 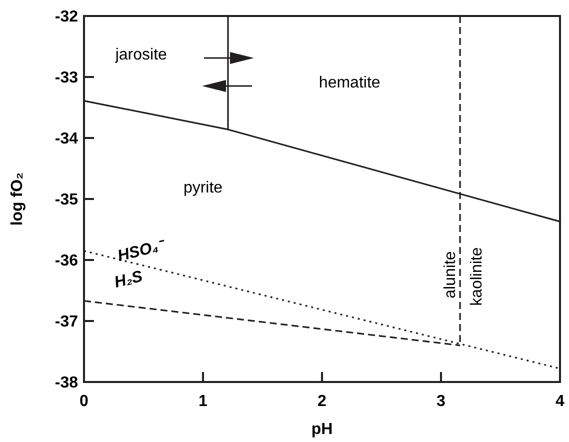 I want to click on y-tick-label: -37, so click(x=66, y=322).